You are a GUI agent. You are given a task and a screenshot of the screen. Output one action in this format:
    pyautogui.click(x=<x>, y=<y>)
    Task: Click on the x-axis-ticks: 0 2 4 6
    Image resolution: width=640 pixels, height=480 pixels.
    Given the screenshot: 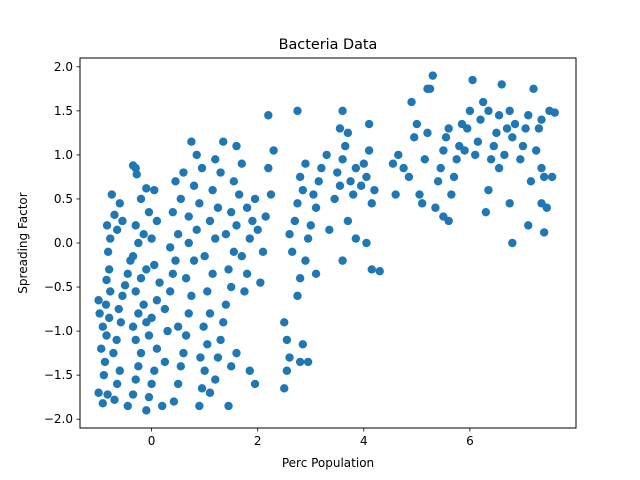 What is the action you would take?
    pyautogui.click(x=311, y=438)
    